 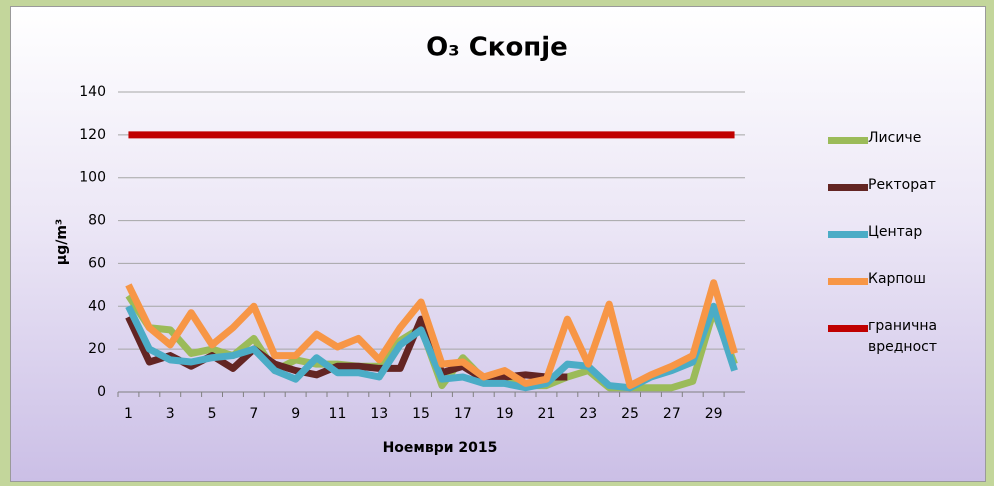 What do you see at coordinates (463, 414) in the screenshot?
I see `x-tick-label: 17` at bounding box center [463, 414].